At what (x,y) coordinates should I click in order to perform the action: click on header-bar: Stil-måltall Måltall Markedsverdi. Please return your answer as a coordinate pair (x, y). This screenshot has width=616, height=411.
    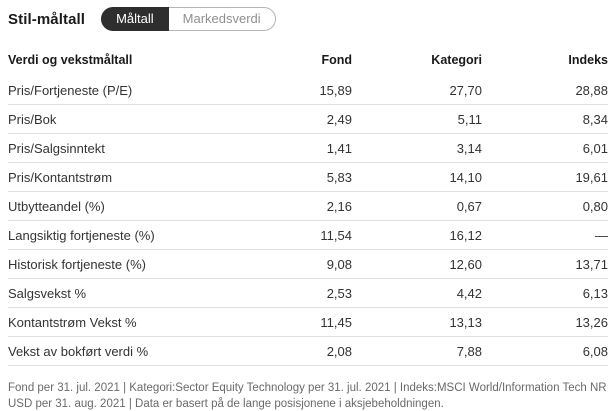
    Looking at the image, I should click on (308, 19).